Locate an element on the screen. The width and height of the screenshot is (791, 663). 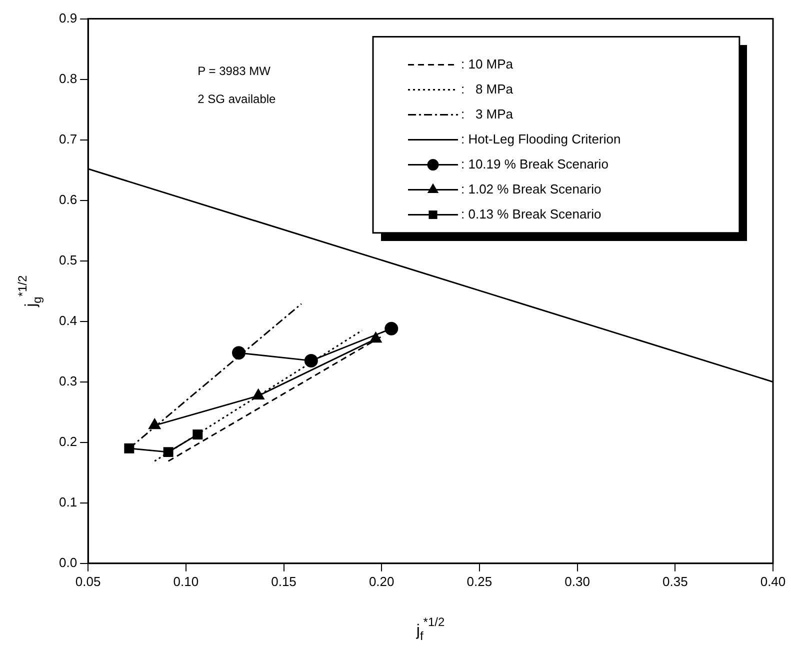
x-tick-label: 0.25 is located at coordinates (479, 581).